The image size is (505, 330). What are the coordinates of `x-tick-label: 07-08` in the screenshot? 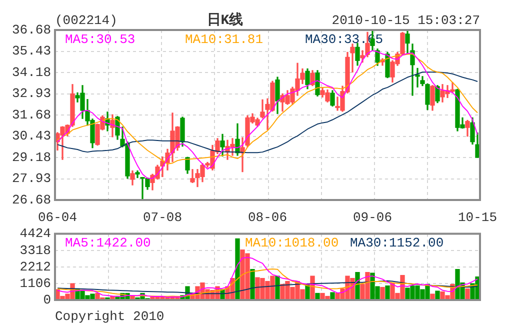 It's located at (162, 218).